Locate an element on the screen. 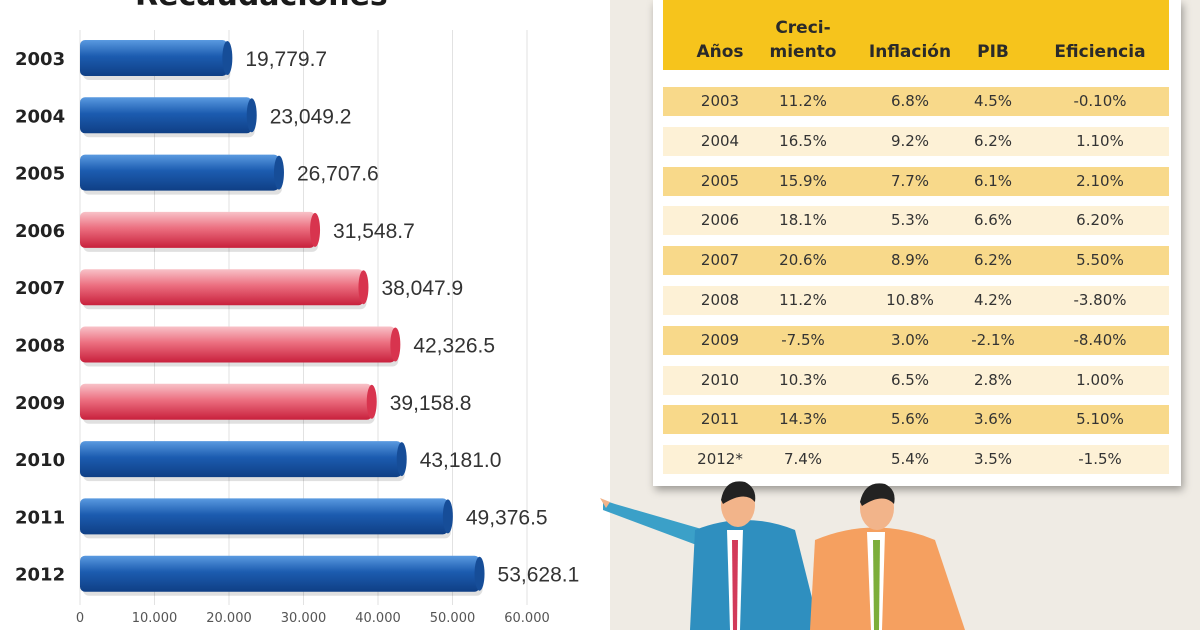 The image size is (1200, 630). table-cell: -8.40% is located at coordinates (1100, 339).